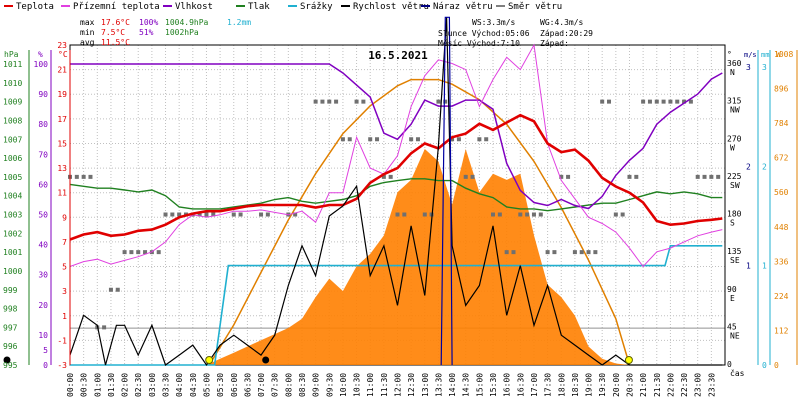 The width and height of the screenshot is (800, 400). What do you see at coordinates (507, 385) in the screenshot?
I see `time-tick-label: 16:00` at bounding box center [507, 385].